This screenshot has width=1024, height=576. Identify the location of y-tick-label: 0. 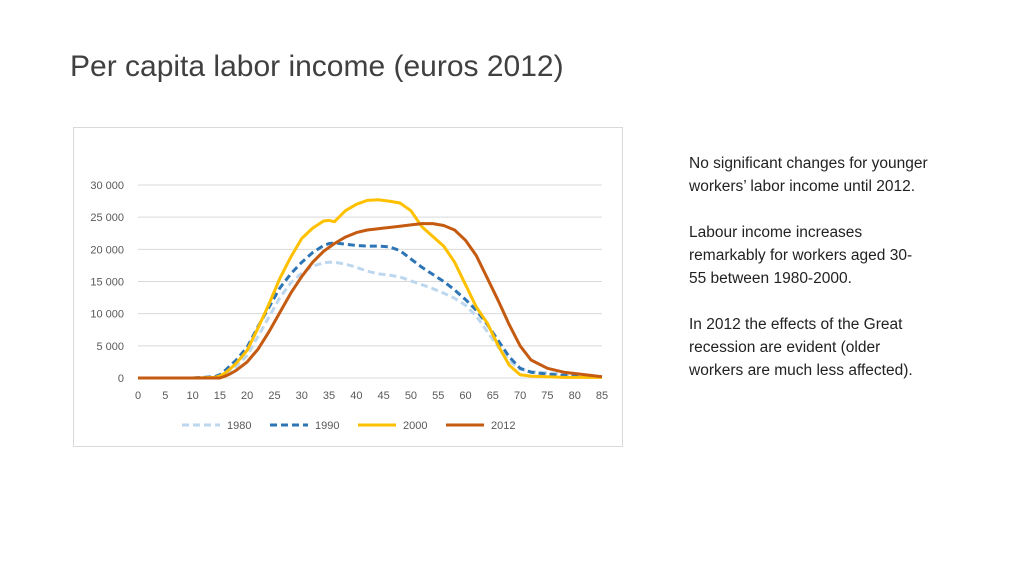
(121, 379).